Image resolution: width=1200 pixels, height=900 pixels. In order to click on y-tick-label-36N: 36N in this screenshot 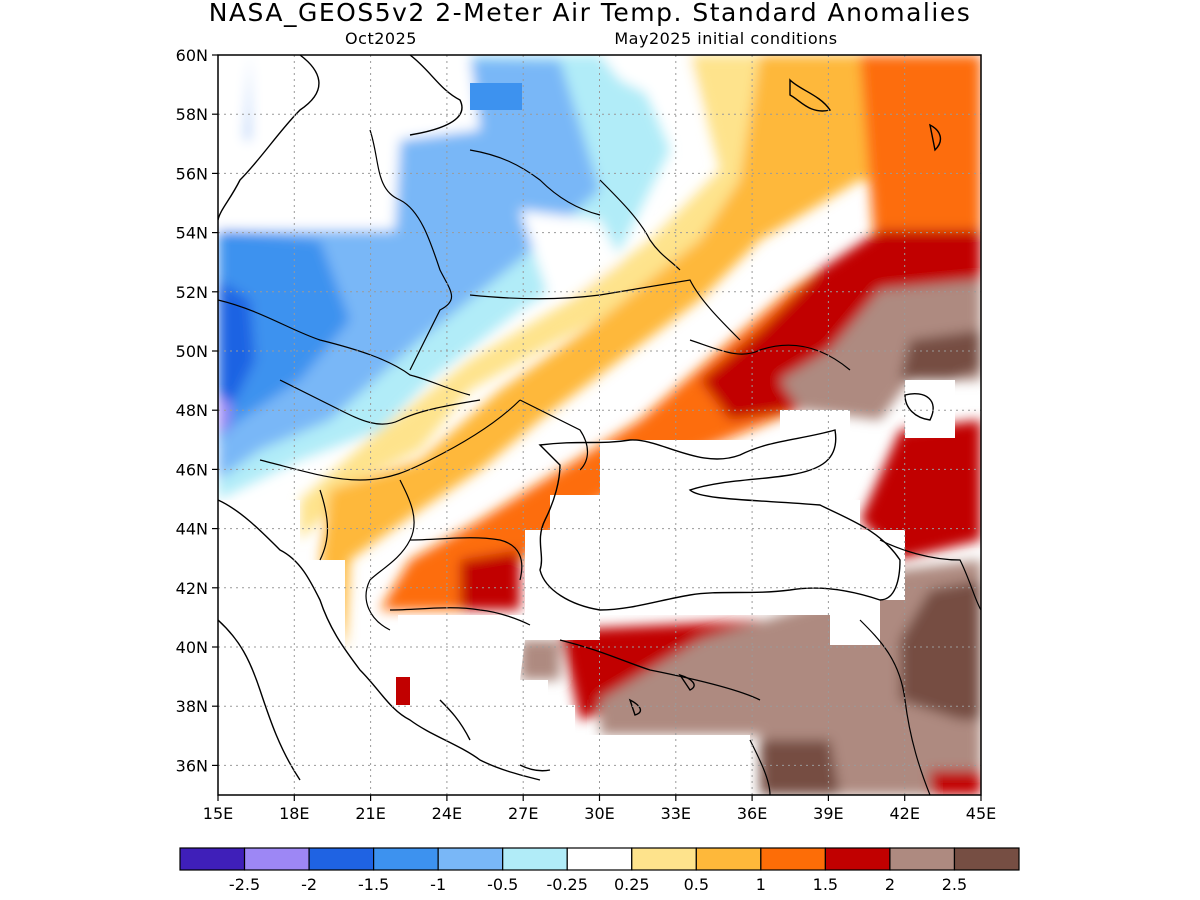, I will do `click(192, 765)`.